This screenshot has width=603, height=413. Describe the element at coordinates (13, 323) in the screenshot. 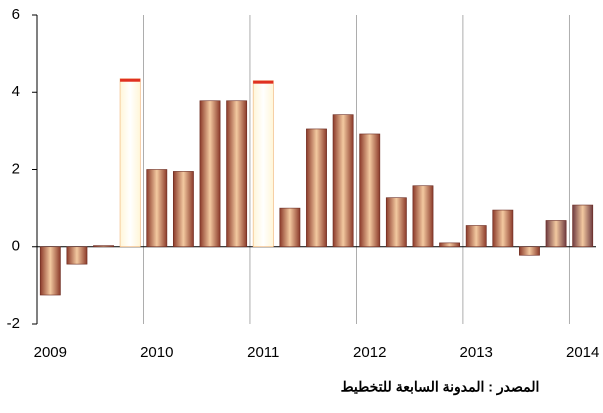

I see `y-tick-label: -2` at that location.